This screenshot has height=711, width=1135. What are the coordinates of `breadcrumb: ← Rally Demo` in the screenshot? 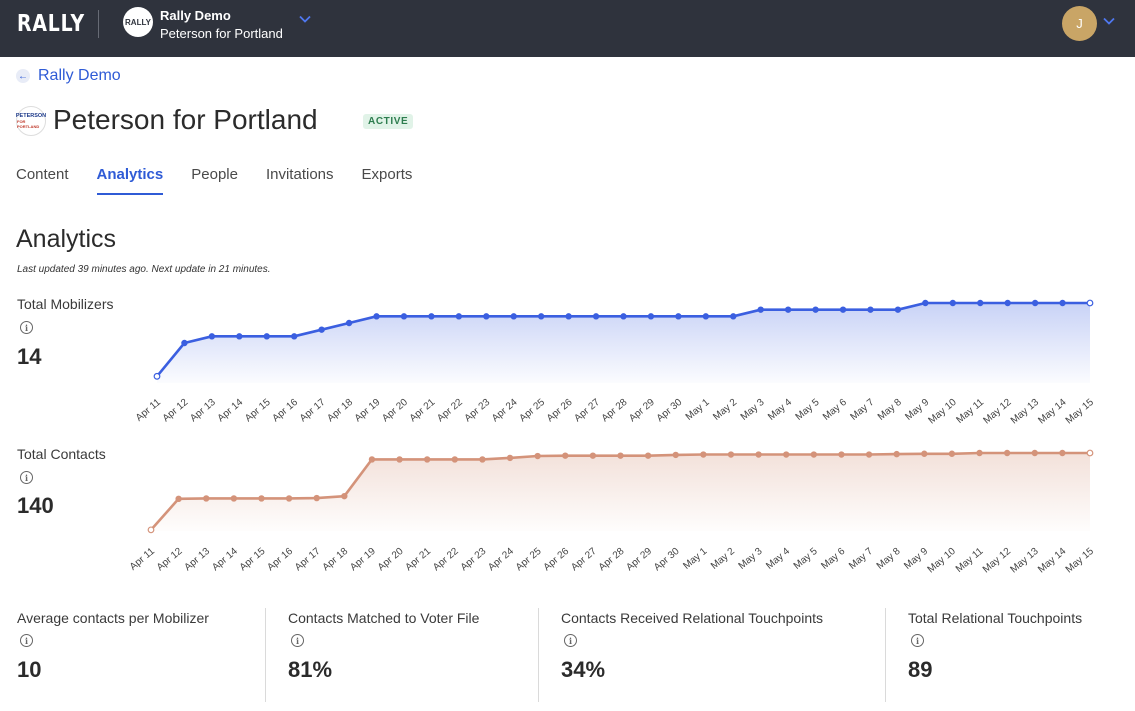 It's located at (68, 76).